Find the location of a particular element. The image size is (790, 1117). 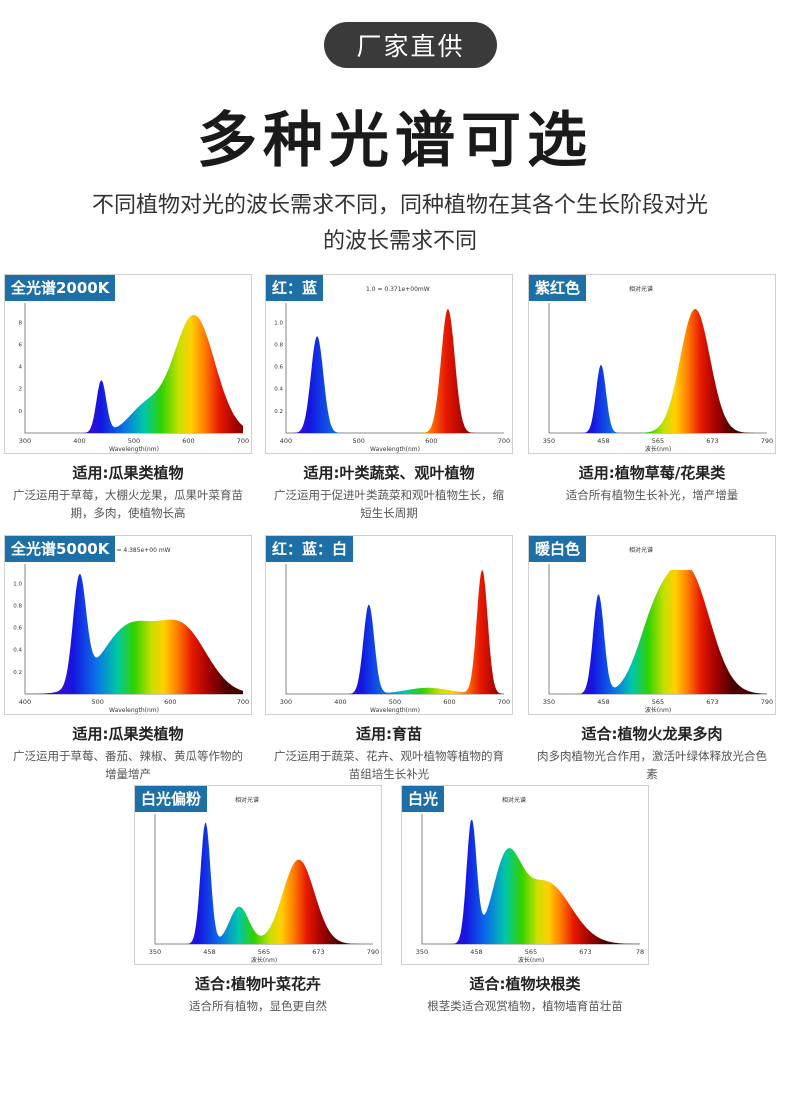

factory-direct-badge: 厂家直供 is located at coordinates (410, 45).